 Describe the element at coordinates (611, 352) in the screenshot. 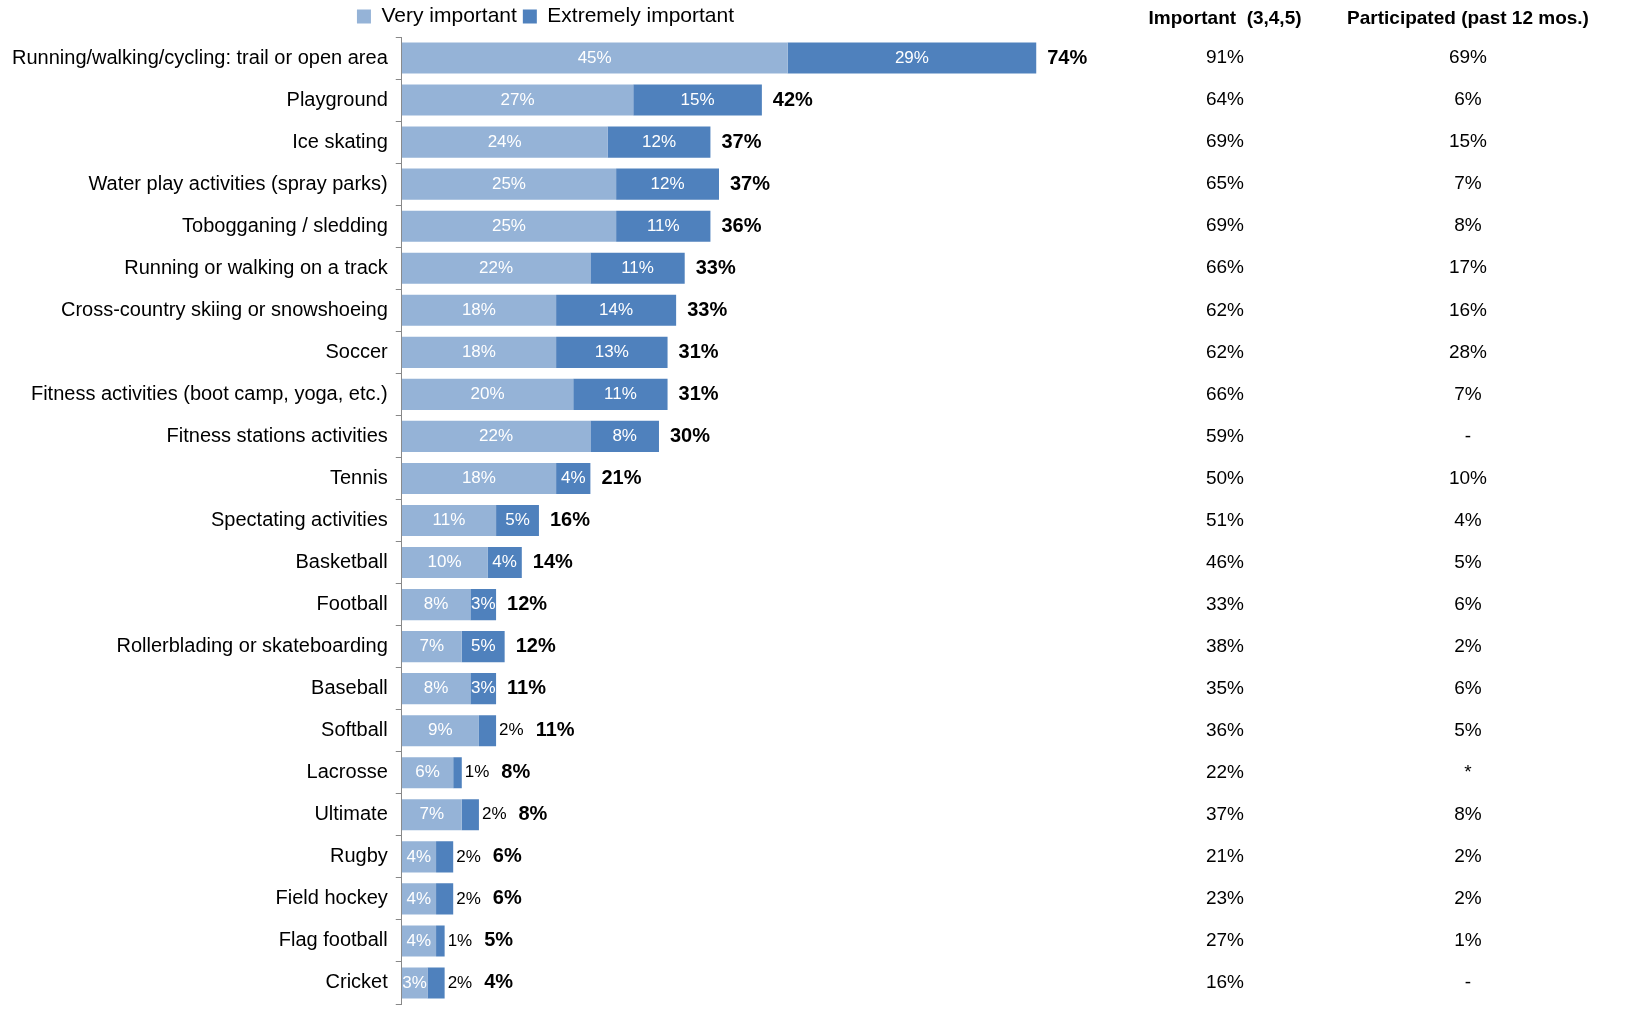

I see `data-label: 13%` at that location.